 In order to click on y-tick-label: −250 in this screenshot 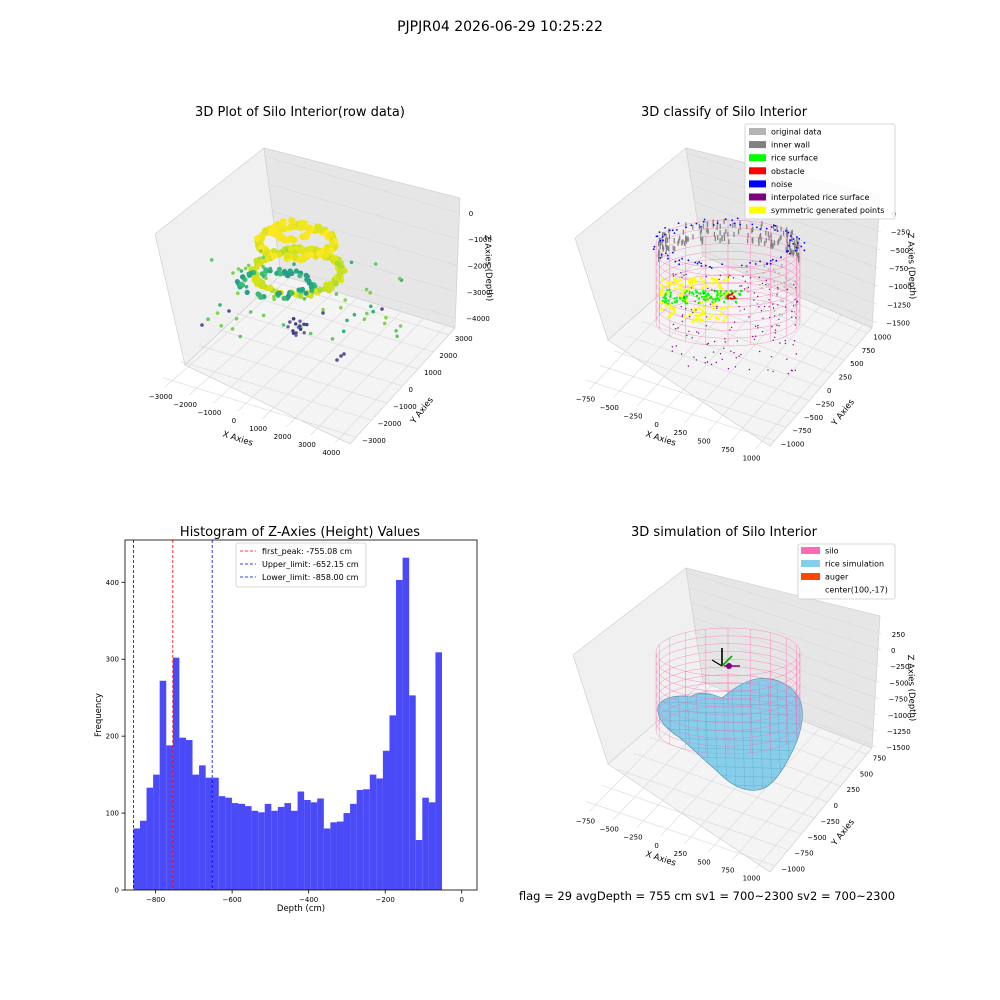, I will do `click(824, 404)`.